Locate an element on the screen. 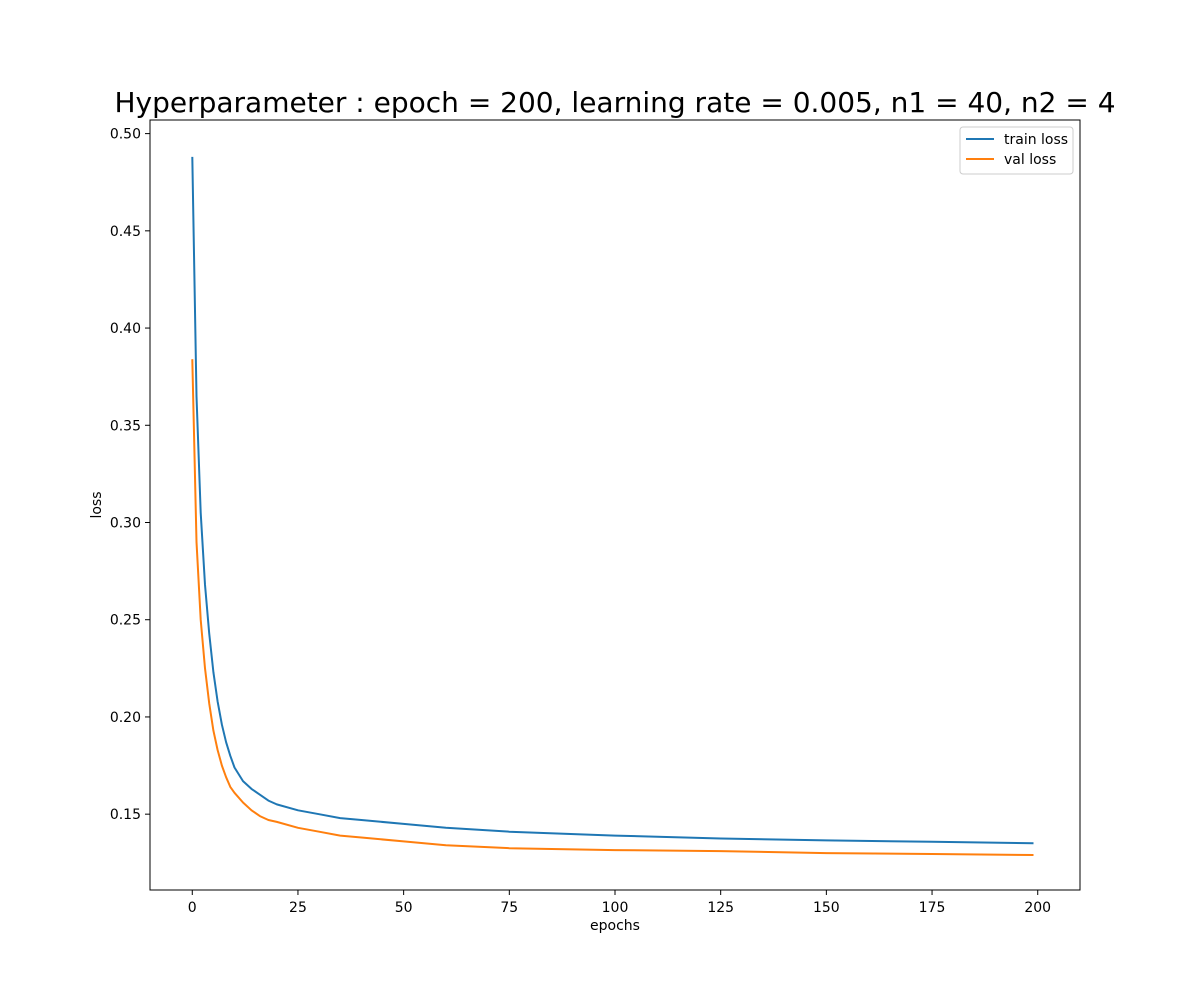  x-tick-label: 100 is located at coordinates (615, 908).